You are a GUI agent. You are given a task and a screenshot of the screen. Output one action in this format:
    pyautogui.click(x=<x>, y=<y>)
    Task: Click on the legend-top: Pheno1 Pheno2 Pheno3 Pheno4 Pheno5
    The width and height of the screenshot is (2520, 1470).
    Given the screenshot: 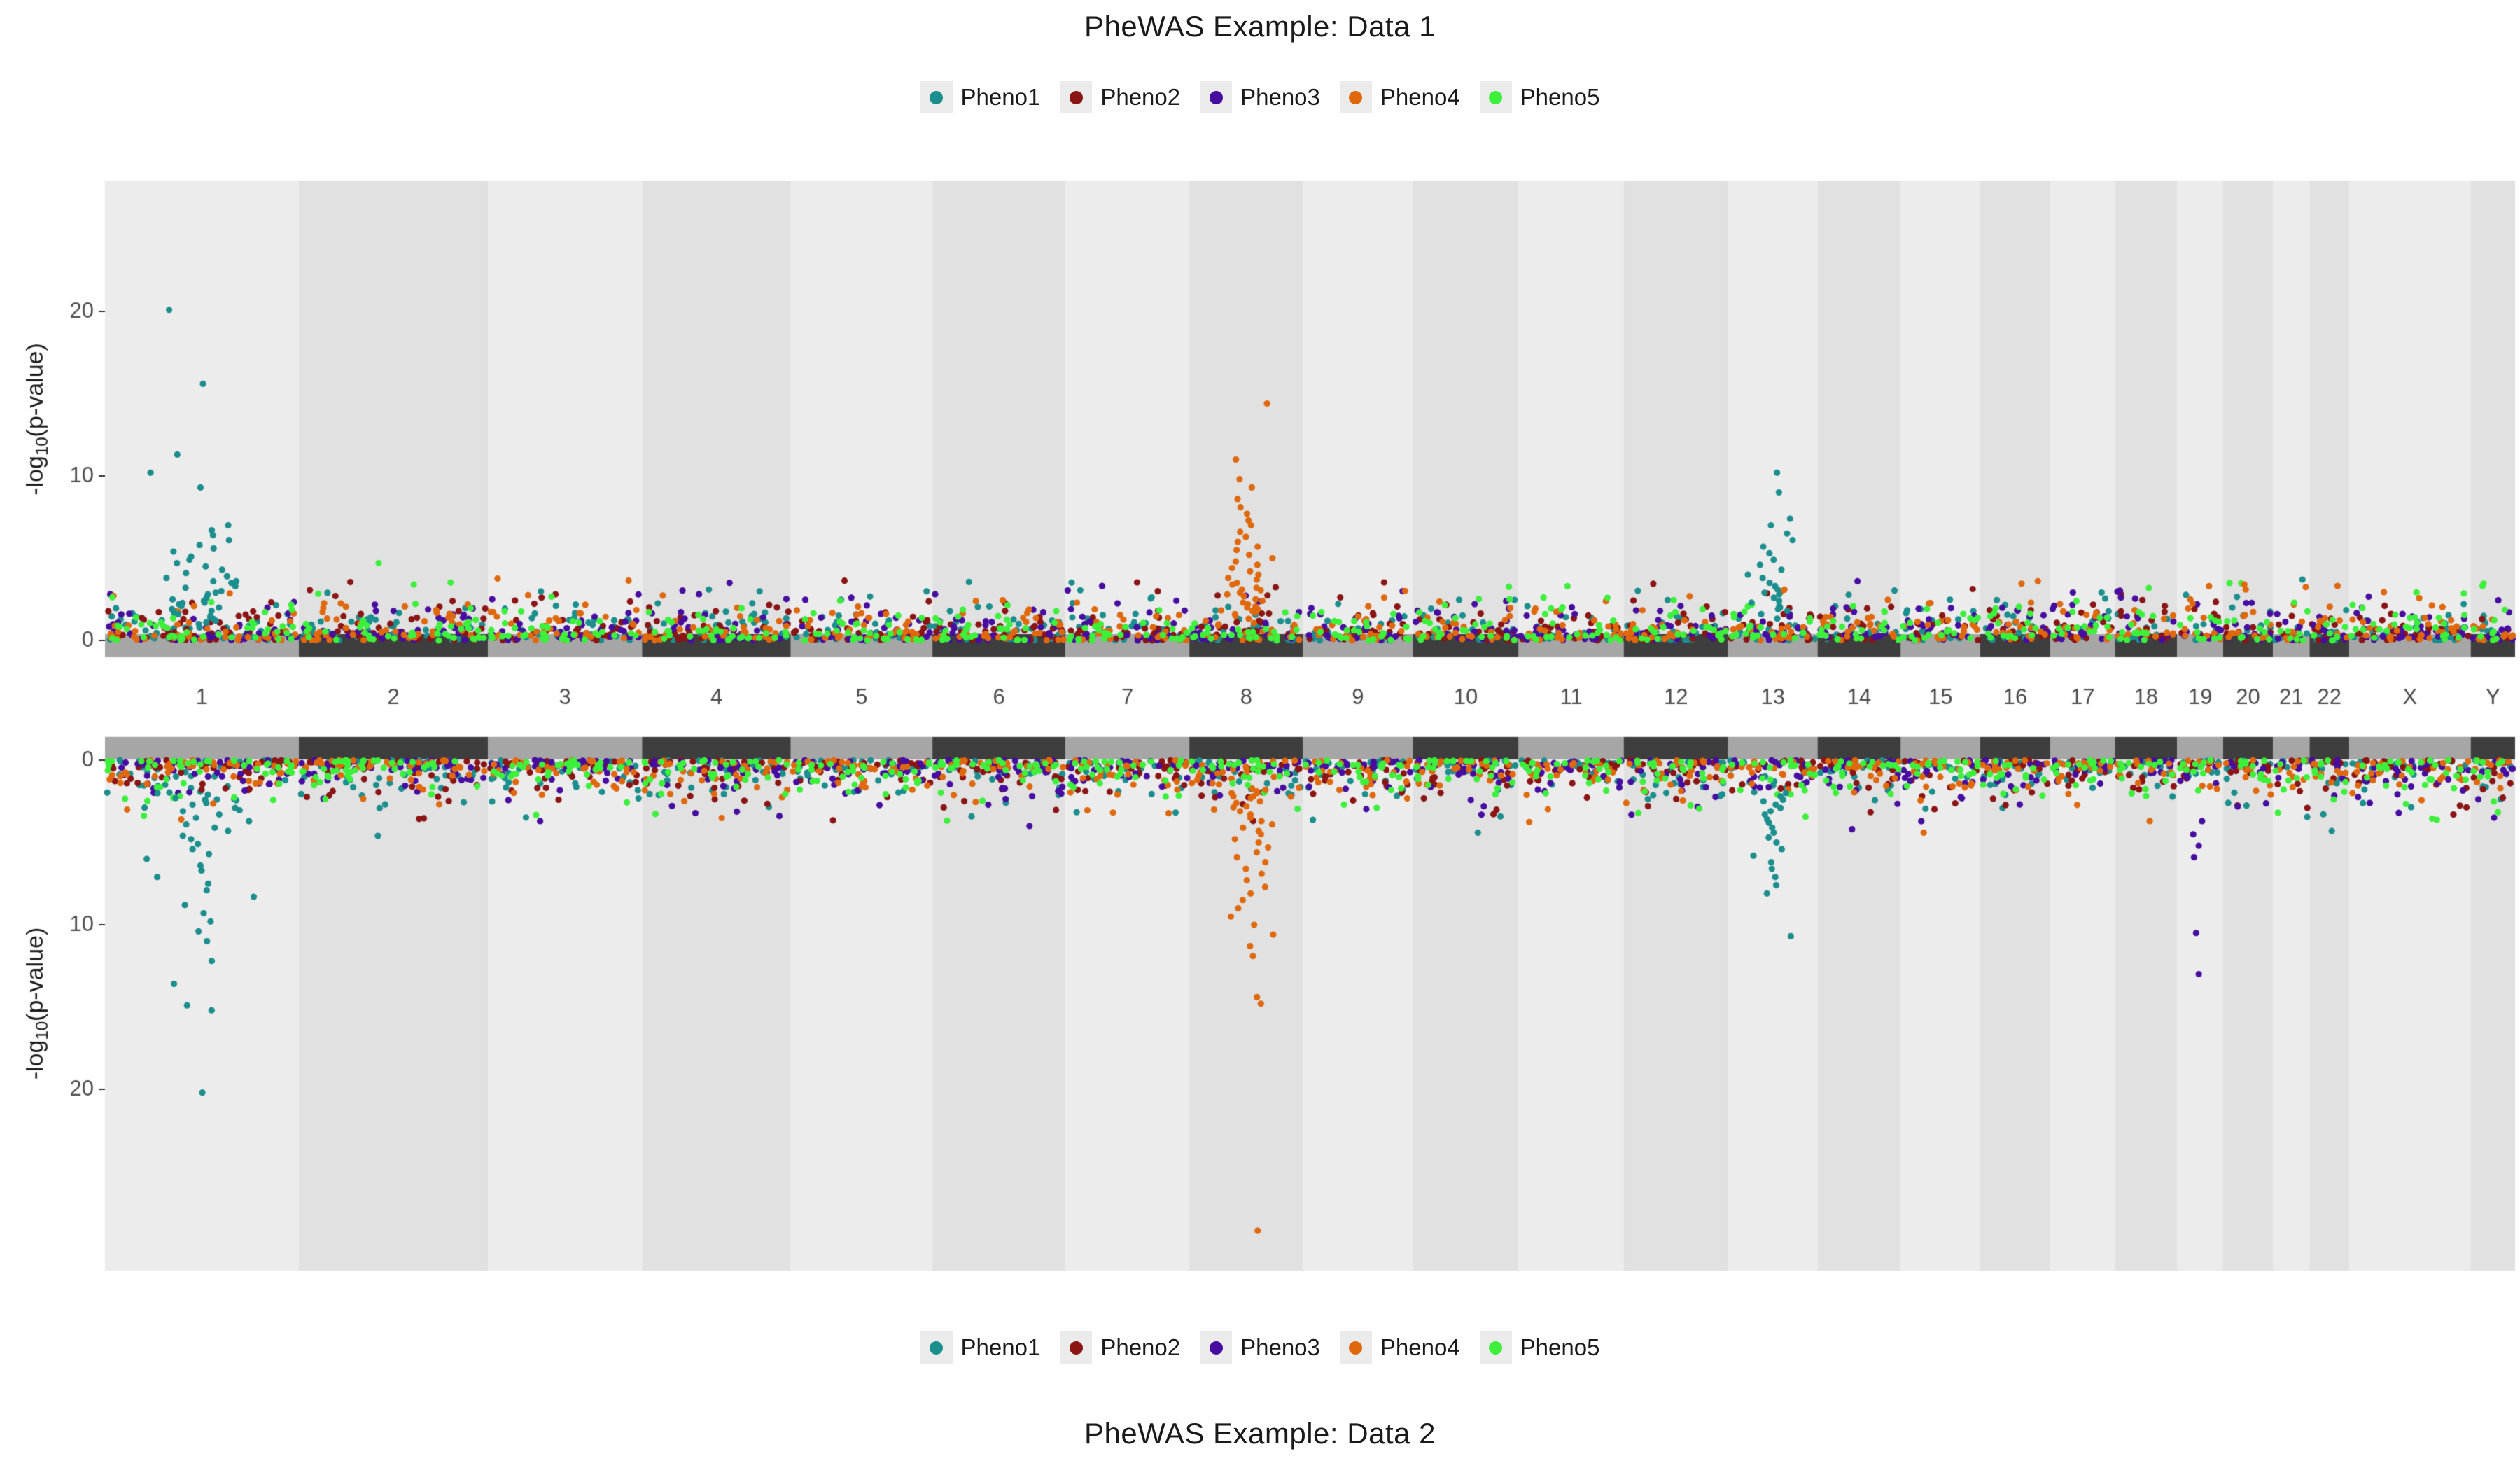 What is the action you would take?
    pyautogui.click(x=1260, y=97)
    